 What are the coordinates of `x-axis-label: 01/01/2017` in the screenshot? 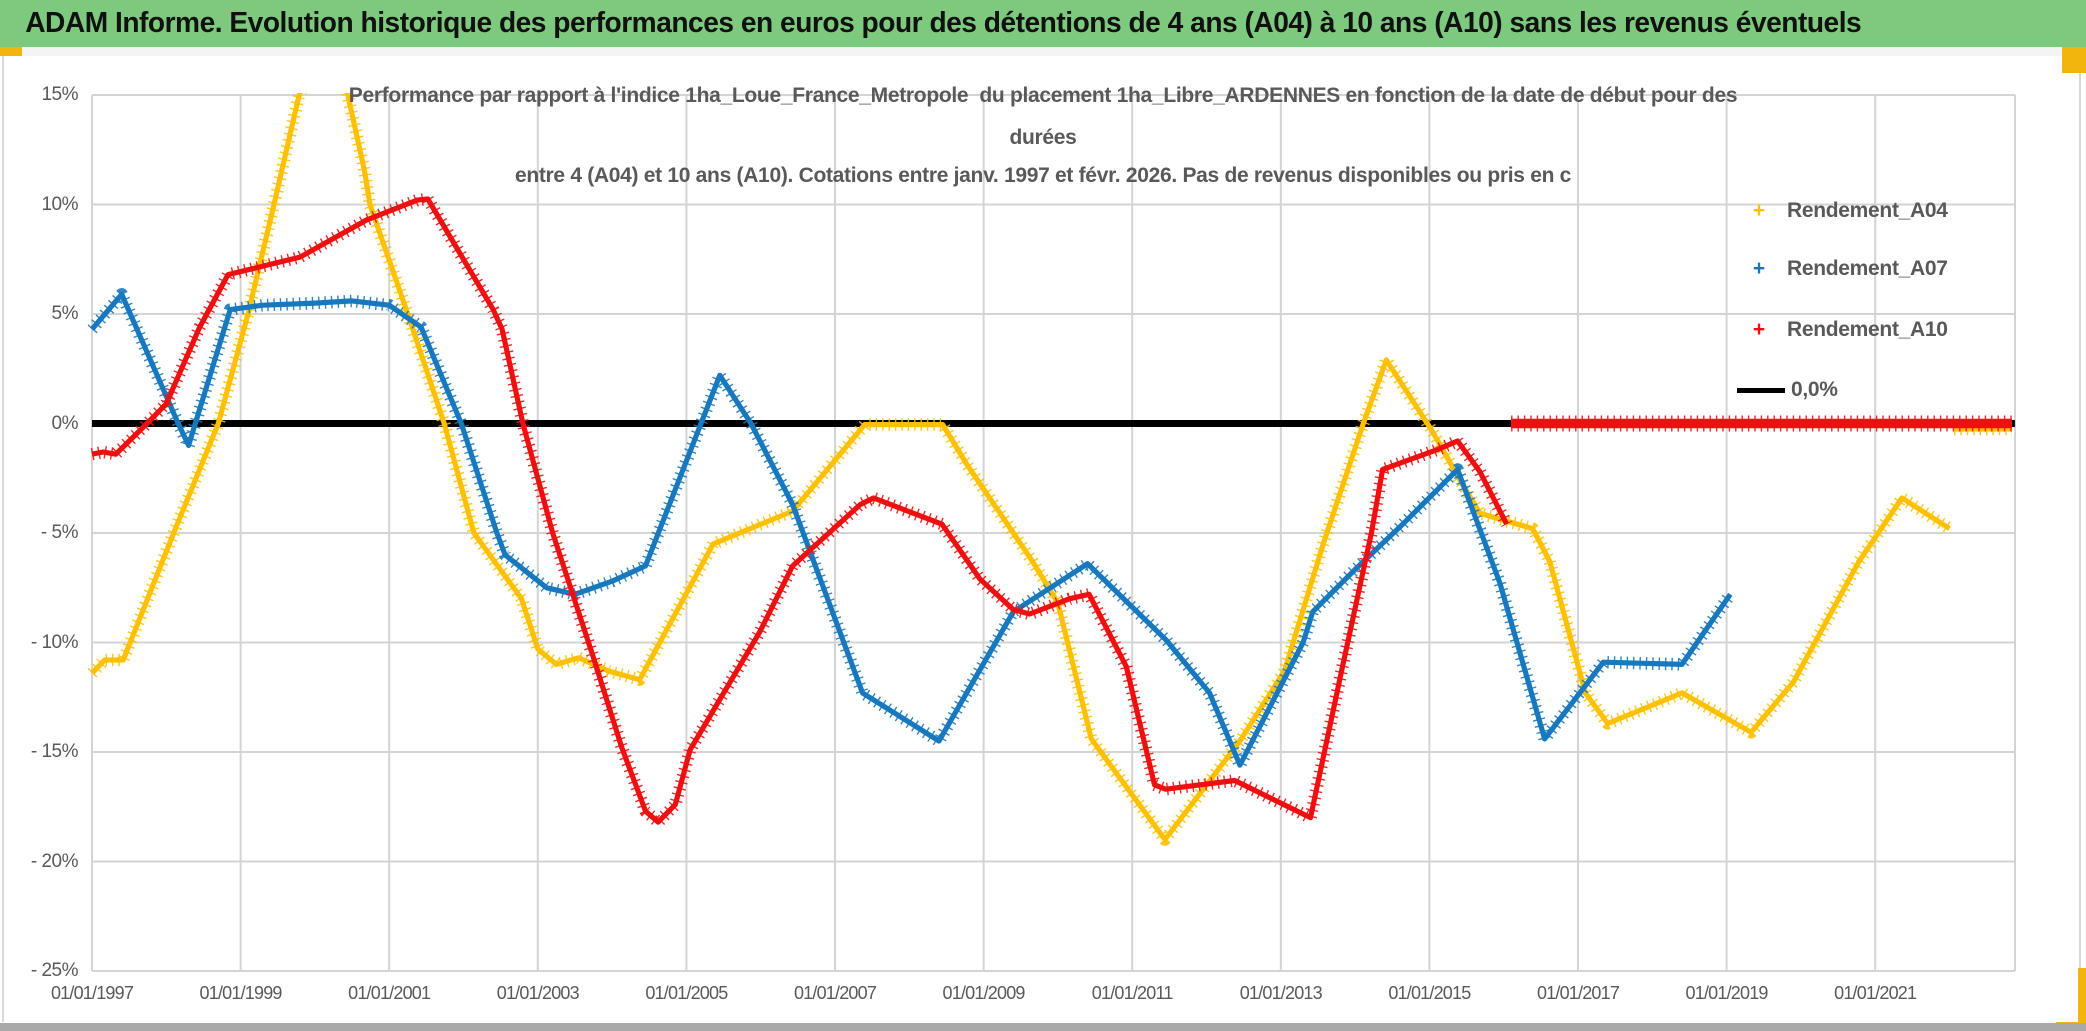 It's located at (1578, 993).